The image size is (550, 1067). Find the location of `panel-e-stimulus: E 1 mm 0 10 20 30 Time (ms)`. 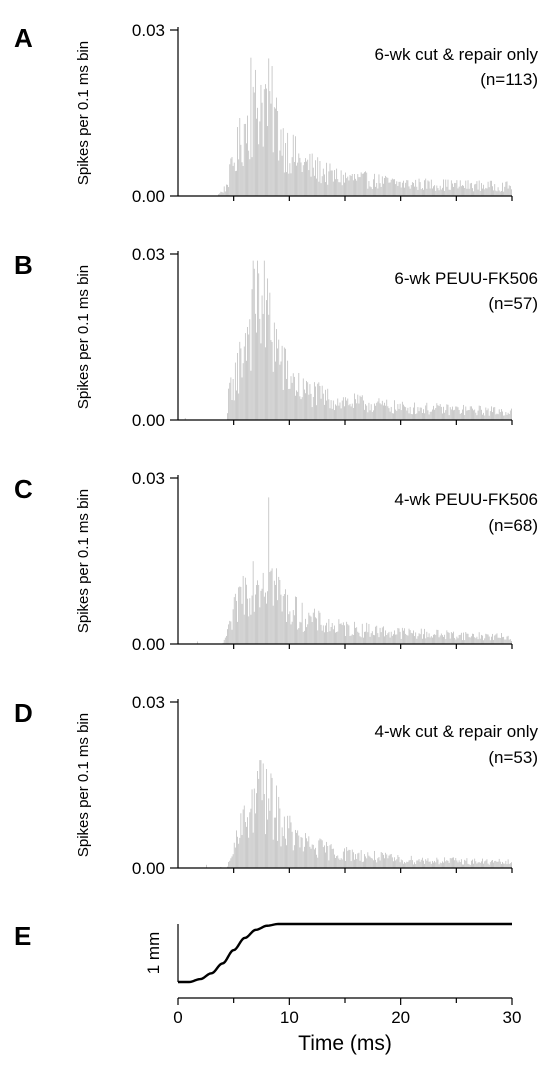

panel-e-stimulus: E 1 mm 0 10 20 30 Time (ms) is located at coordinates (267, 988).